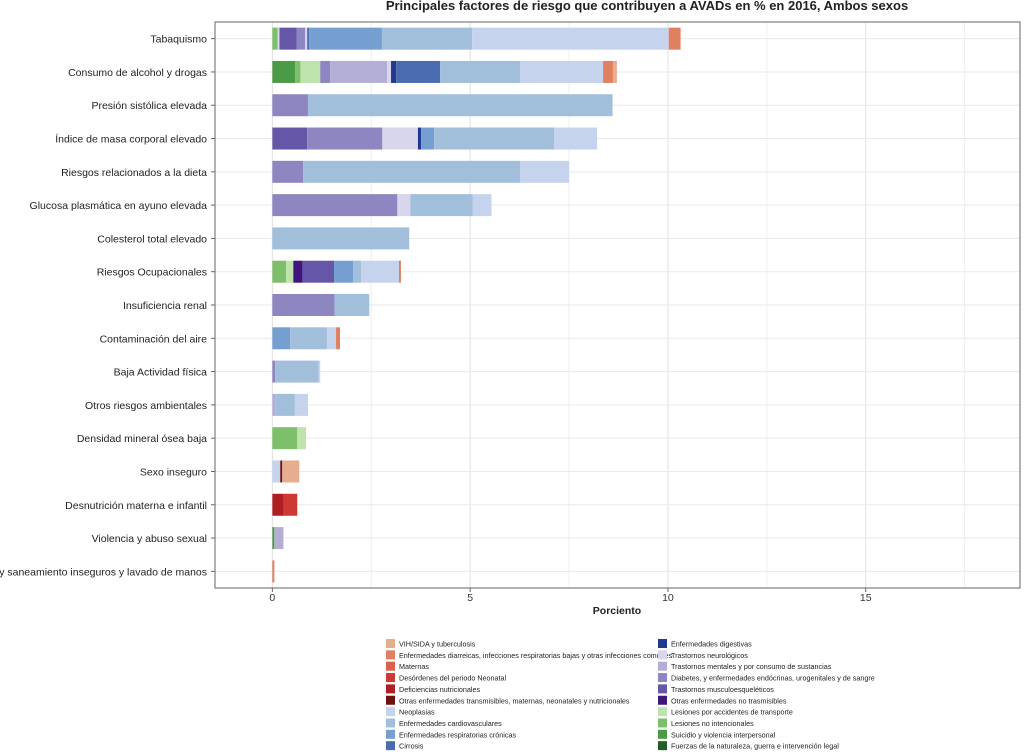  Describe the element at coordinates (149, 539) in the screenshot. I see `category-label: Violencia y abuso sexual` at that location.